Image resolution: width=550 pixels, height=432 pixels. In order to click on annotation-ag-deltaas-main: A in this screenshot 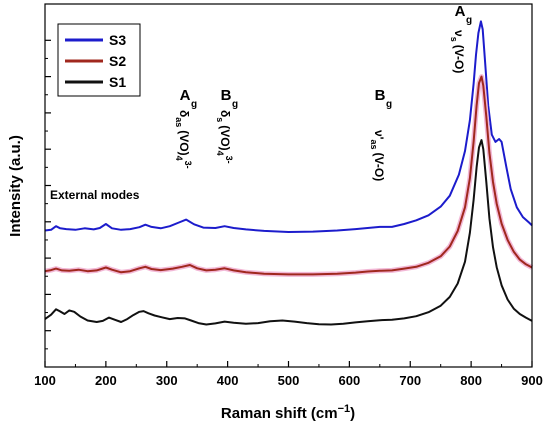, I will do `click(185, 95)`.